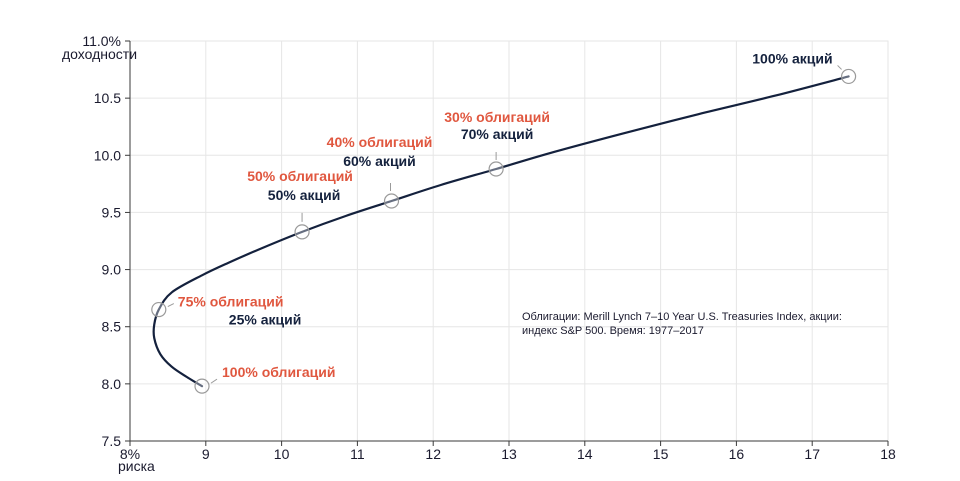 This screenshot has height=481, width=960. I want to click on bonds-share-label: 50% облигаций, so click(300, 176).